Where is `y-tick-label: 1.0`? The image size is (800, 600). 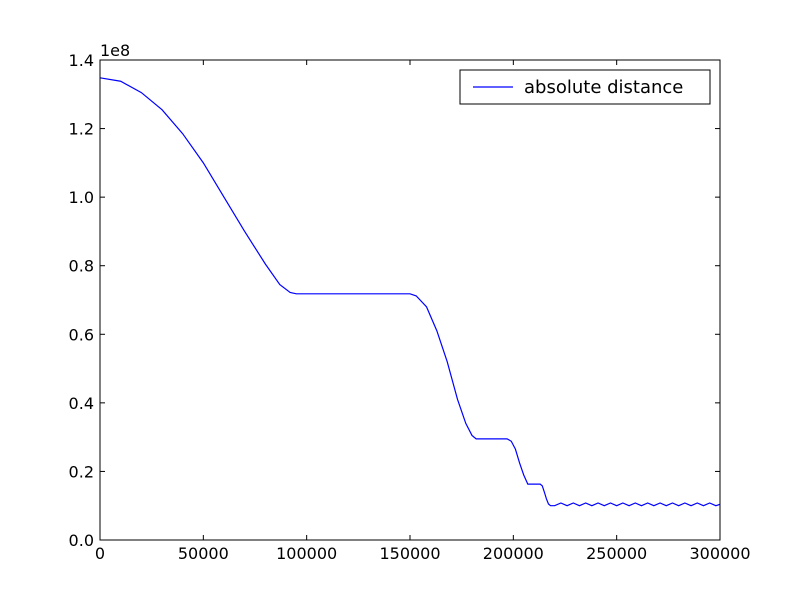
y-tick-label: 1.0 is located at coordinates (81, 197).